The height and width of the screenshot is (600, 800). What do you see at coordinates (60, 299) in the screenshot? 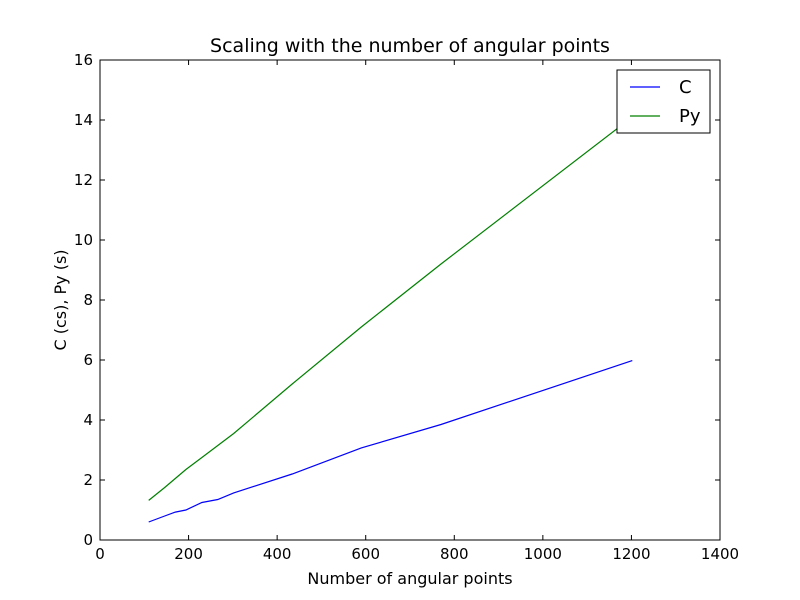
I see `y-axis-label: C (cs), Py (s)` at bounding box center [60, 299].